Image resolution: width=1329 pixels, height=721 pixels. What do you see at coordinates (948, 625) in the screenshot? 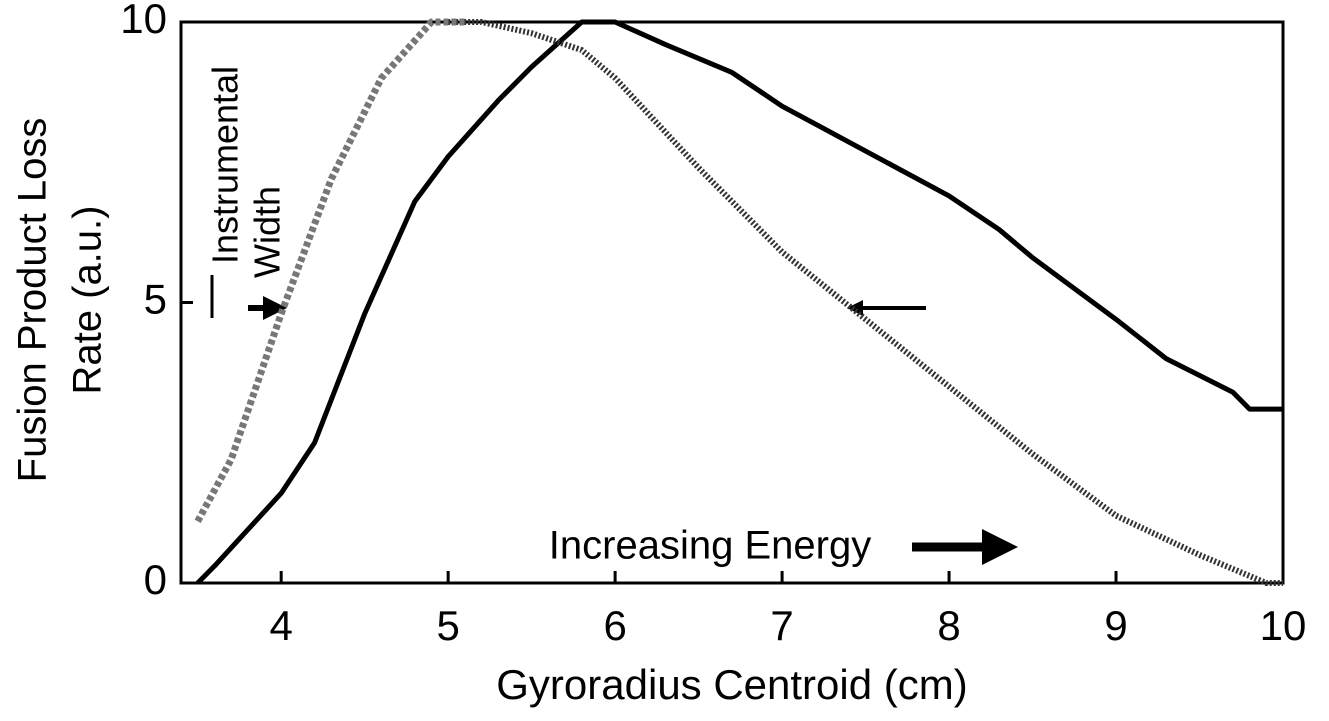
I see `x-tick-label: 8` at bounding box center [948, 625].